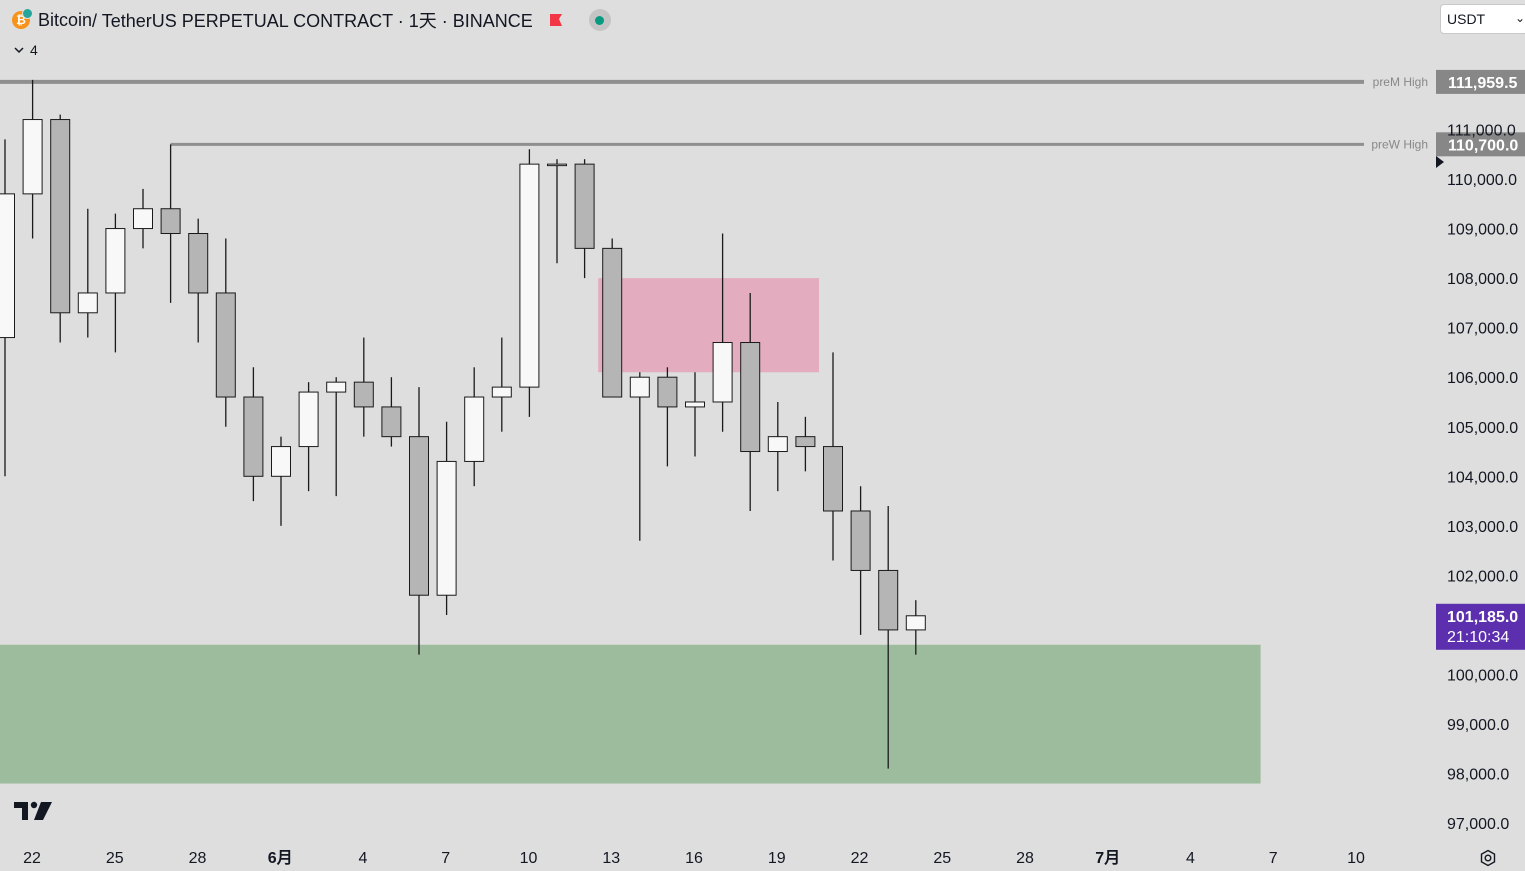  I want to click on price-axis-label: 105,000.0, so click(1482, 428).